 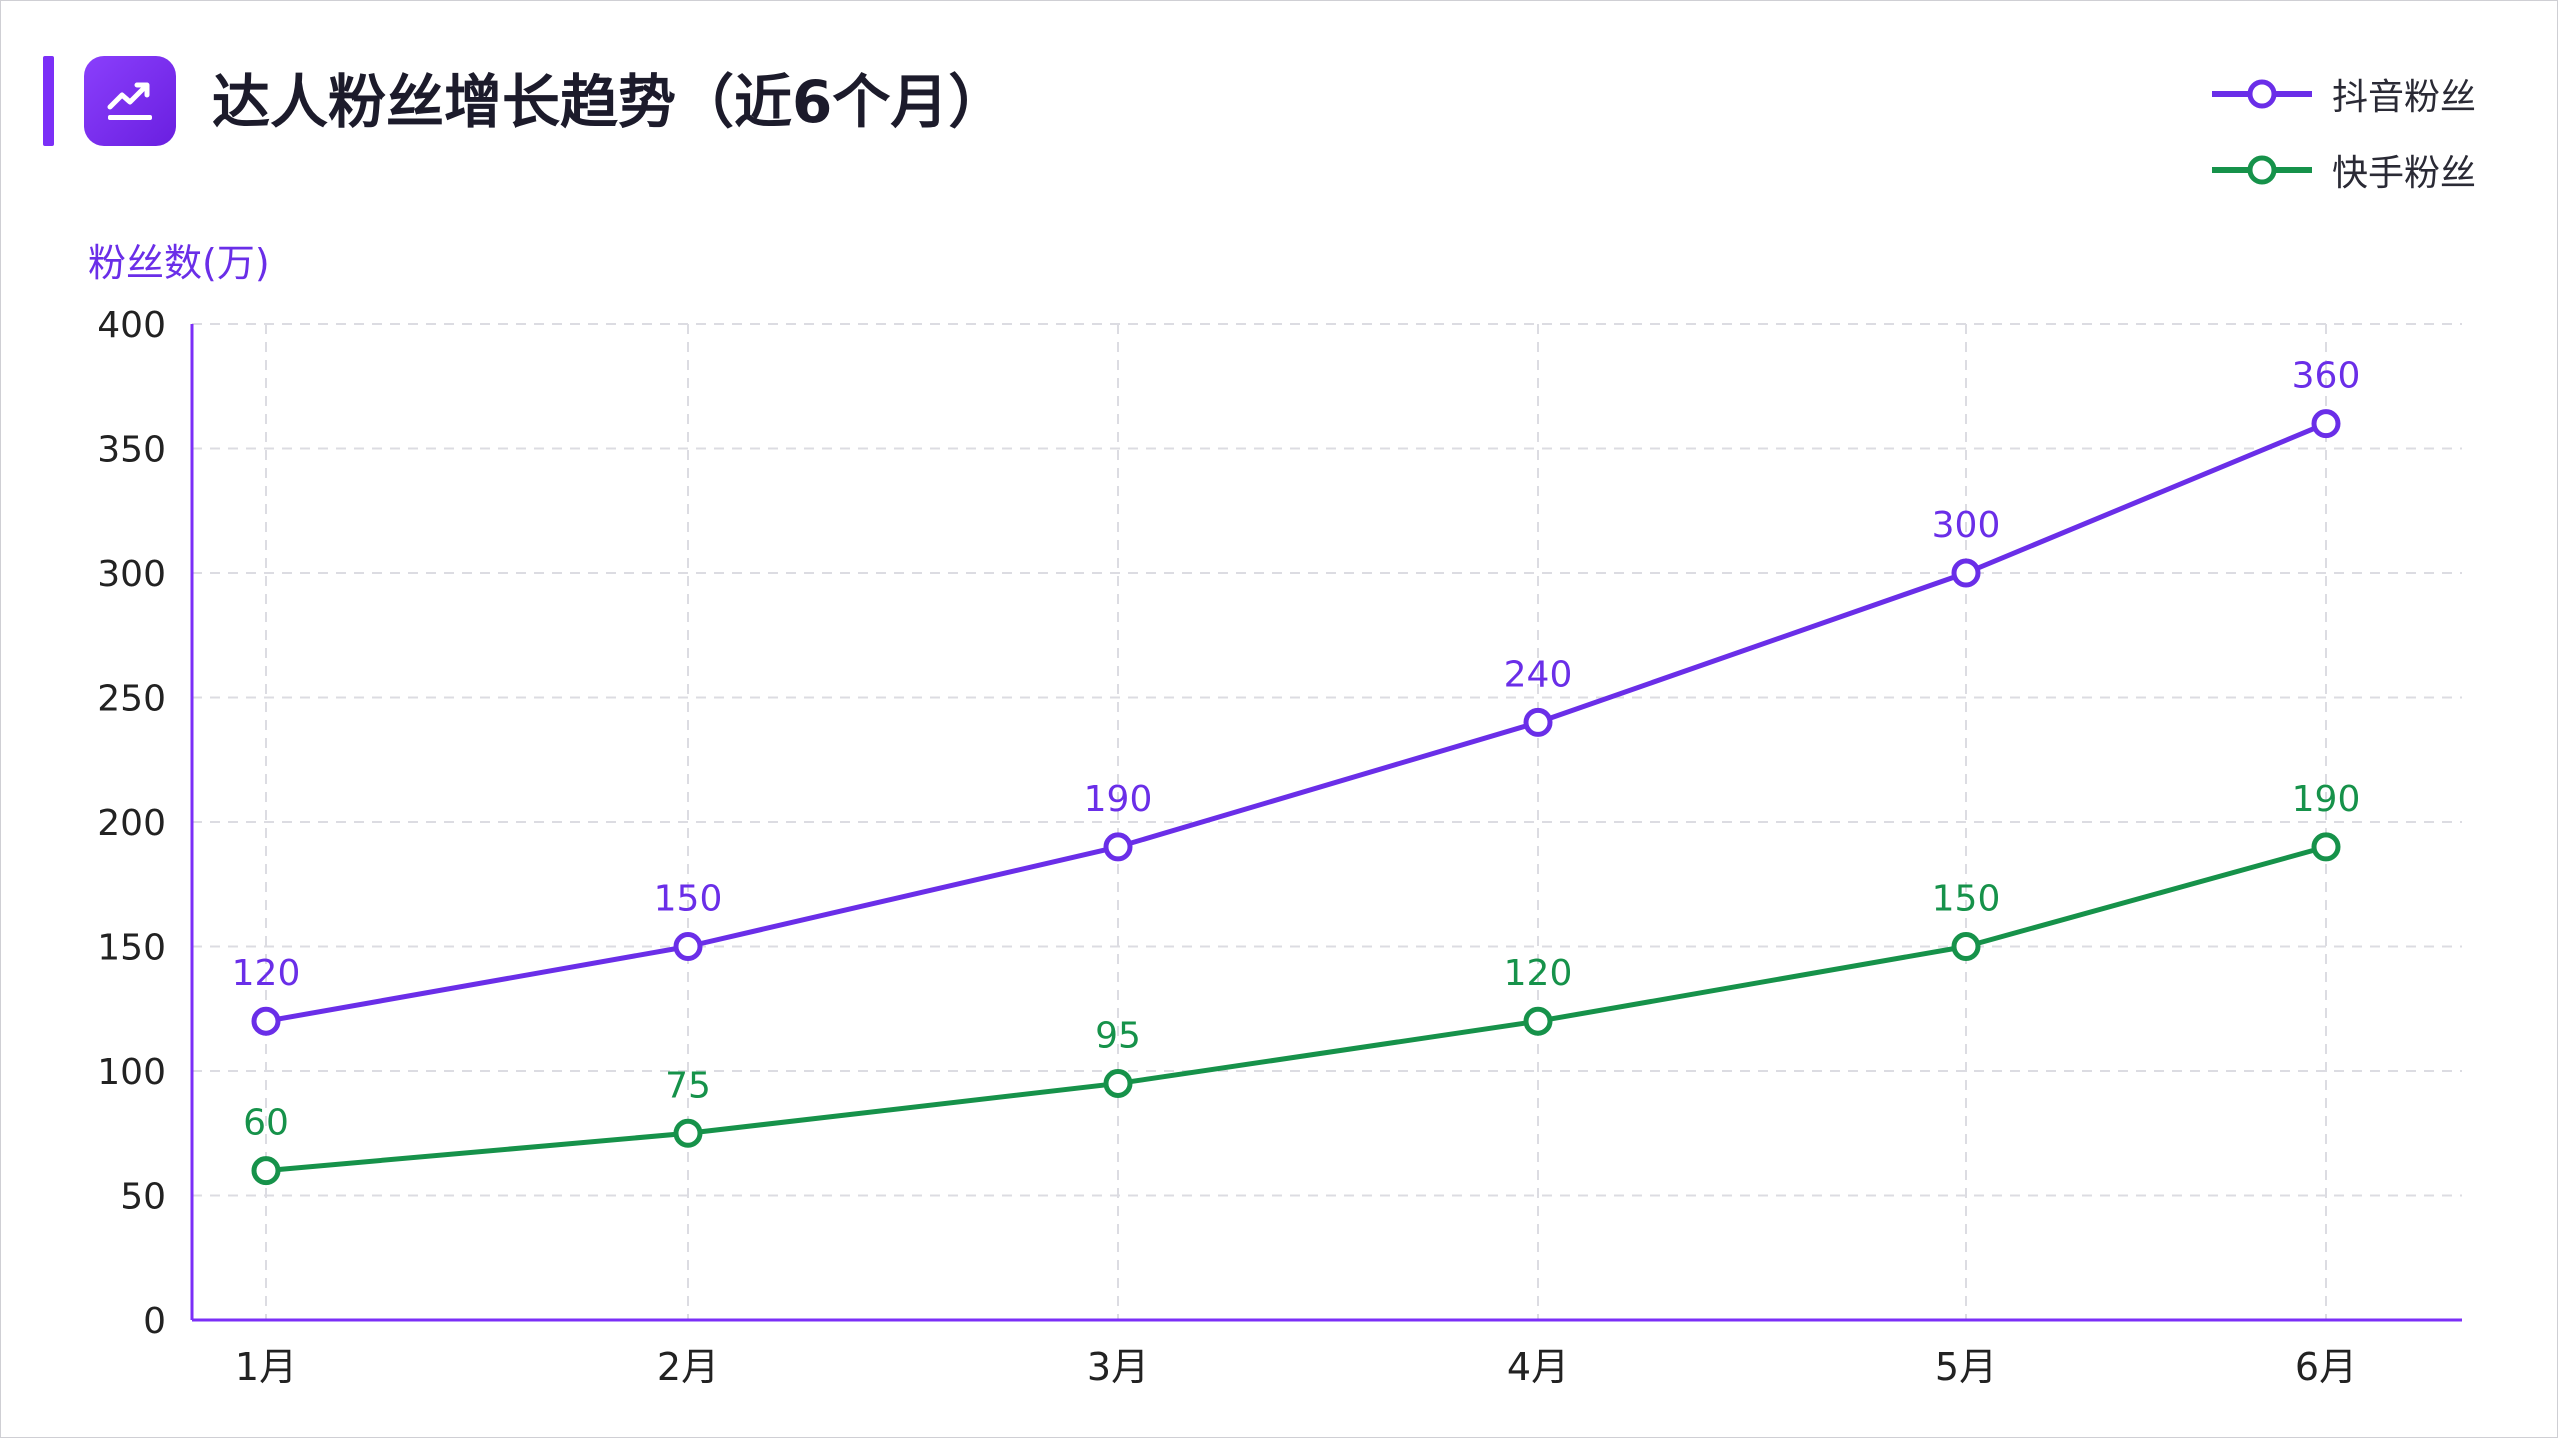 What do you see at coordinates (2403, 97) in the screenshot?
I see `legend-label-douyin: 抖音粉丝` at bounding box center [2403, 97].